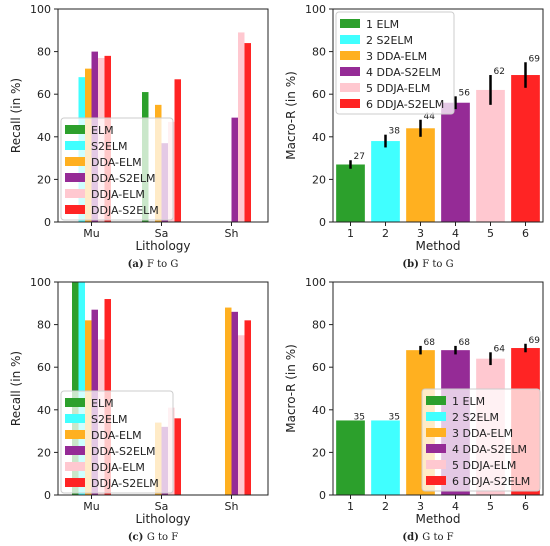 The image size is (550, 546). I want to click on value-label: 64, so click(500, 349).